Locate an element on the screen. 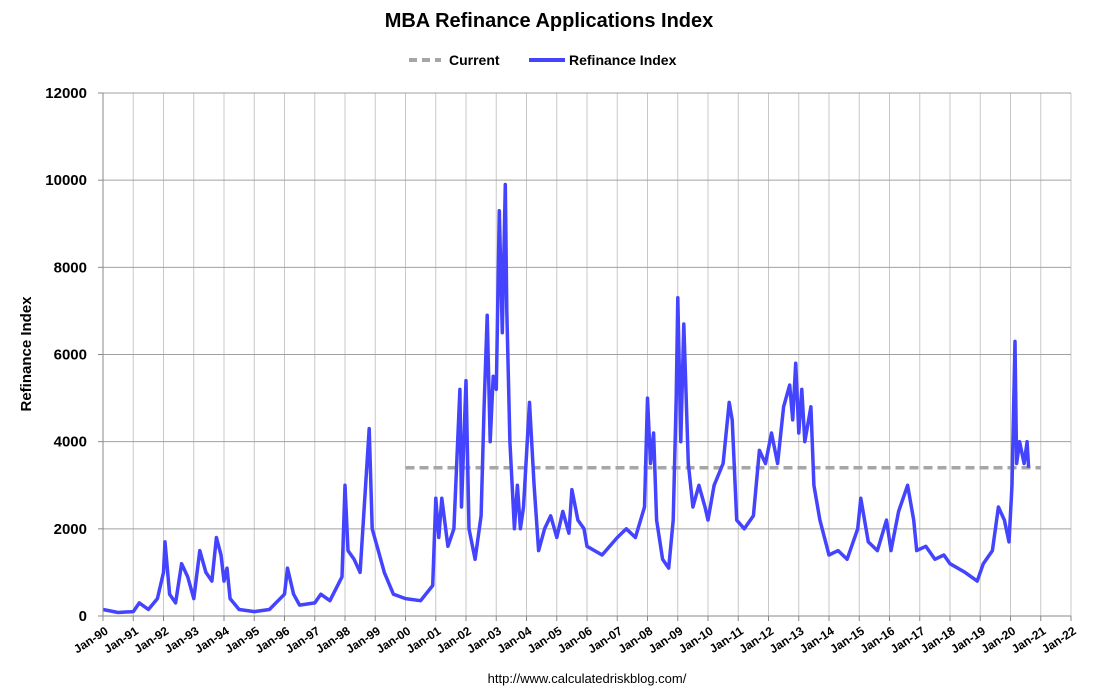 Image resolution: width=1098 pixels, height=699 pixels. y-tick-label: 4000 is located at coordinates (70, 442).